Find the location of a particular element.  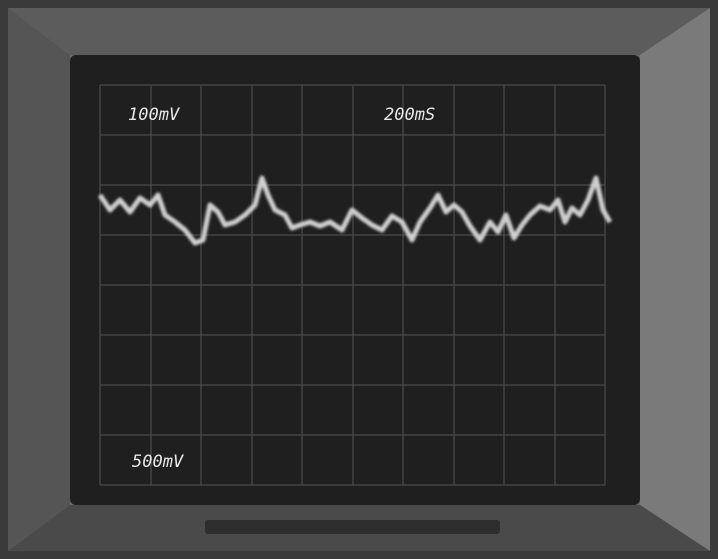

channel-1-scale: 100mV is located at coordinates (154, 115).